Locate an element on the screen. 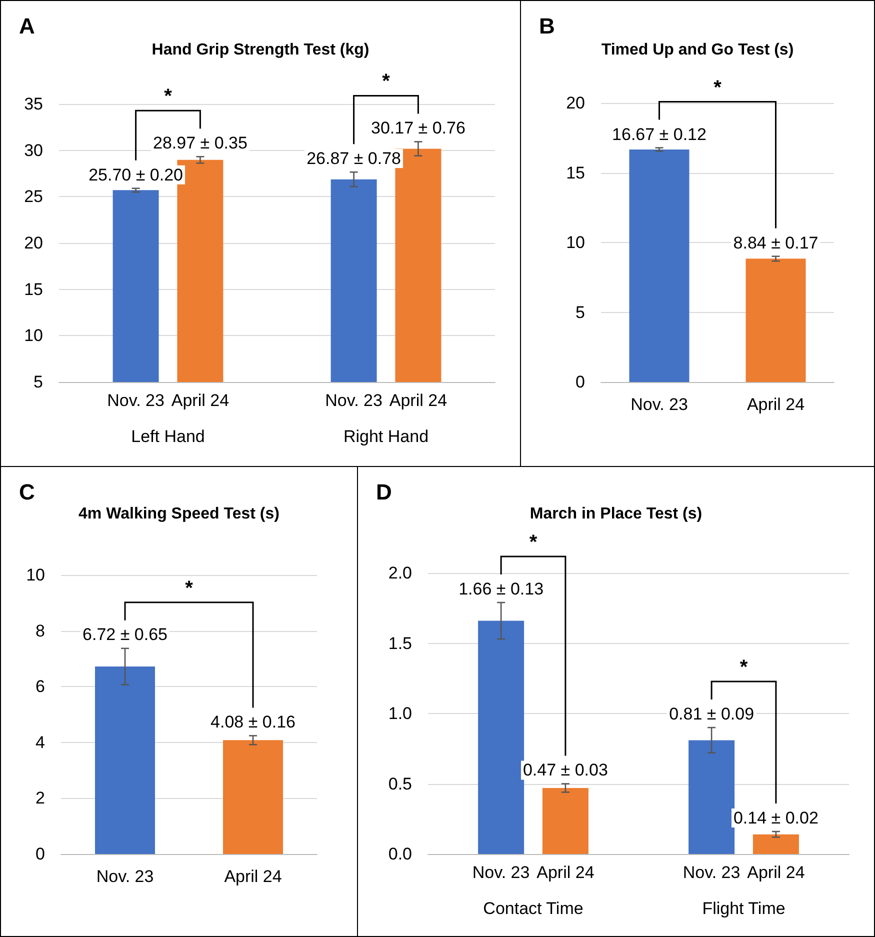 The height and width of the screenshot is (937, 875). data-label: 4.08 ± 0.16 is located at coordinates (253, 722).